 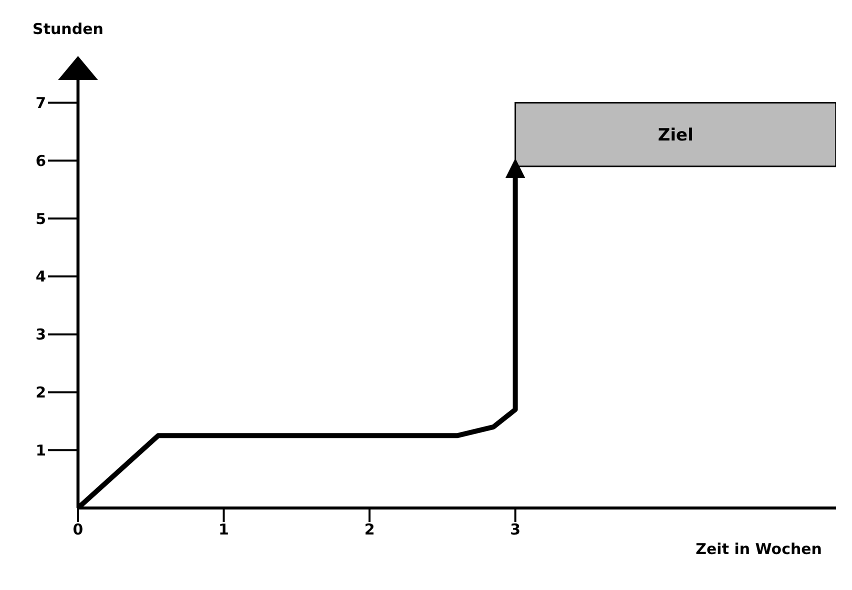 What do you see at coordinates (759, 549) in the screenshot?
I see `x-axis-title: Zeit in Wochen` at bounding box center [759, 549].